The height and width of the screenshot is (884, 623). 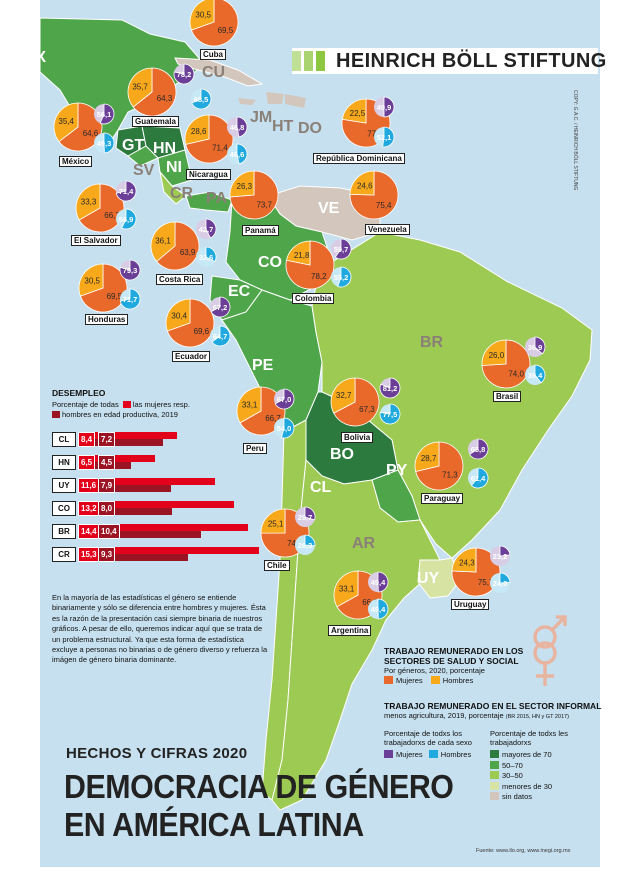 I want to click on country-label-bo: BO, so click(x=342, y=454).